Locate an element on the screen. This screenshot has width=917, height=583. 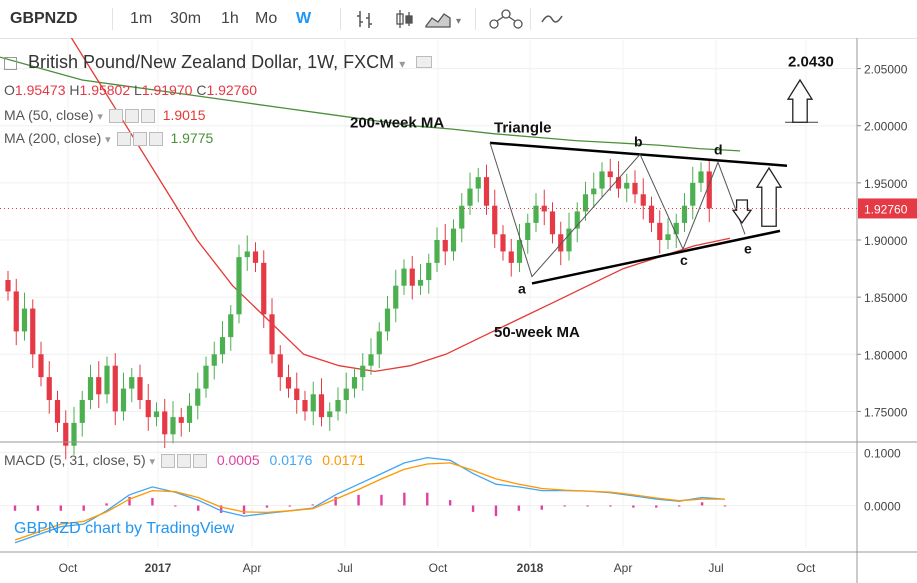
ma50-annotation: 50-week MA is located at coordinates (537, 332).